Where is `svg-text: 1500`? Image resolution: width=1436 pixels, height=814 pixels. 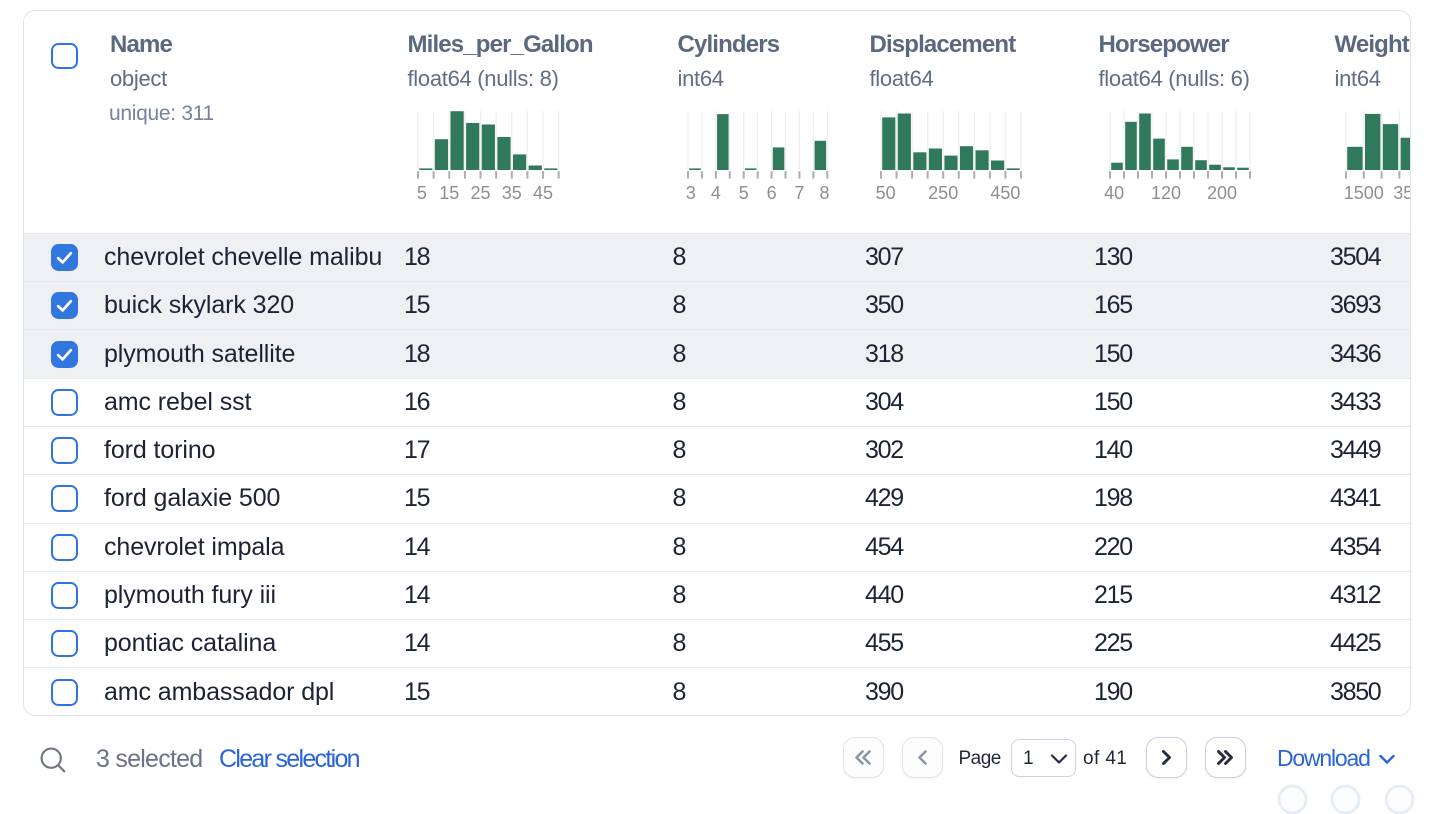 svg-text: 1500 is located at coordinates (1363, 193).